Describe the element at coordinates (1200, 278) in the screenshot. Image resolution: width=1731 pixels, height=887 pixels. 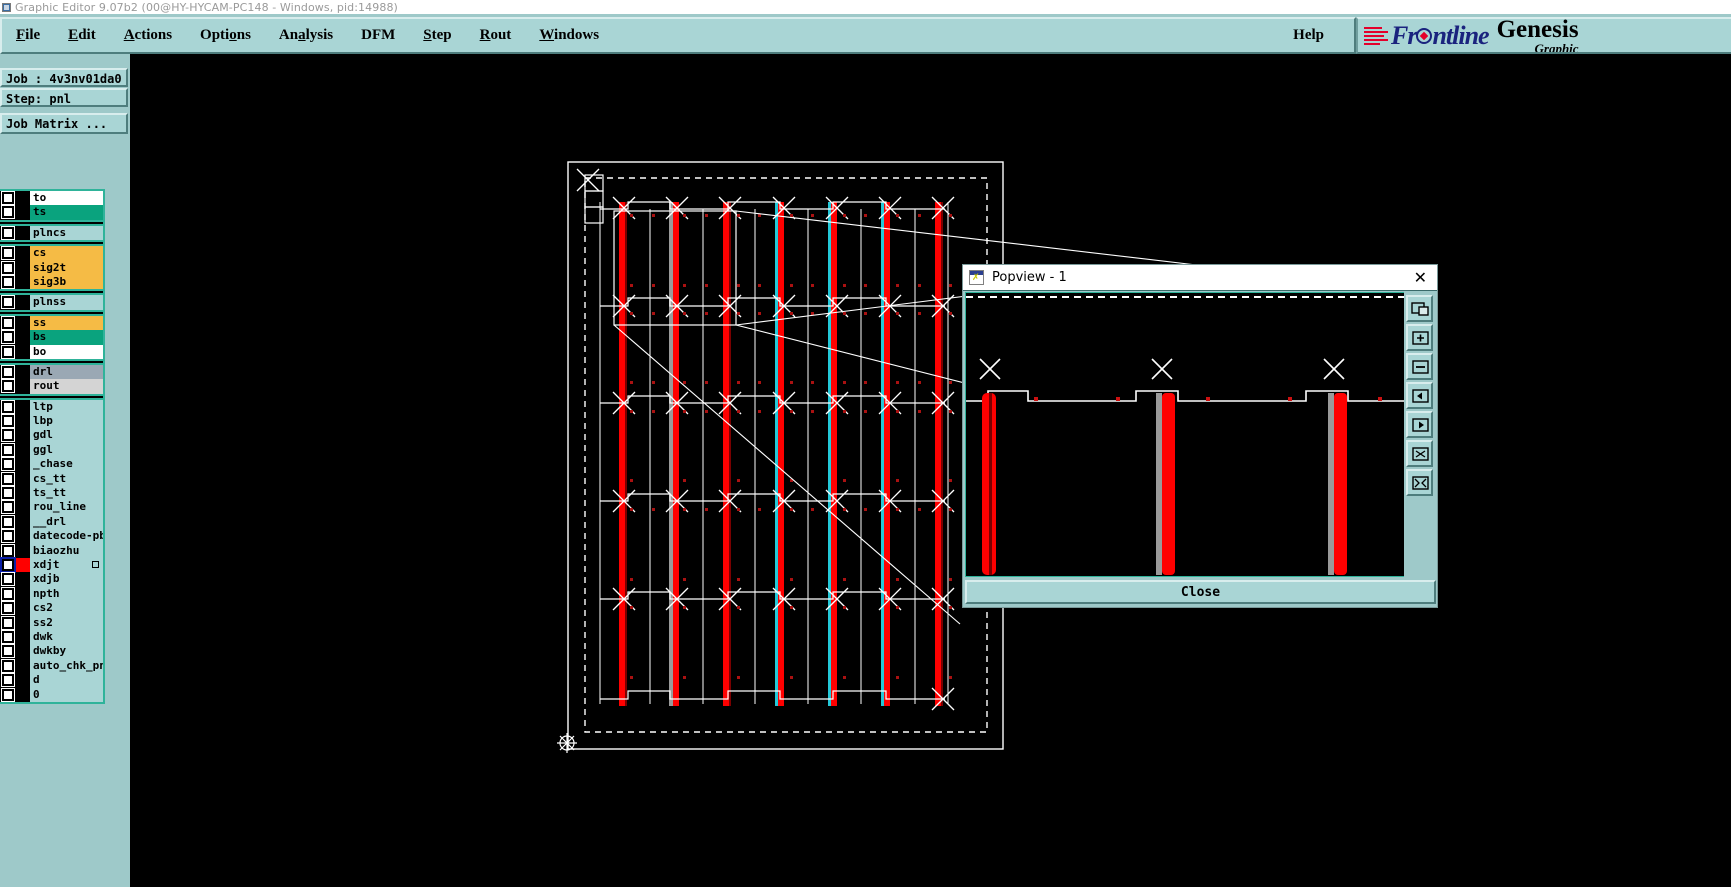
I see `popview-title-bar: Popview - 1 ✕` at that location.